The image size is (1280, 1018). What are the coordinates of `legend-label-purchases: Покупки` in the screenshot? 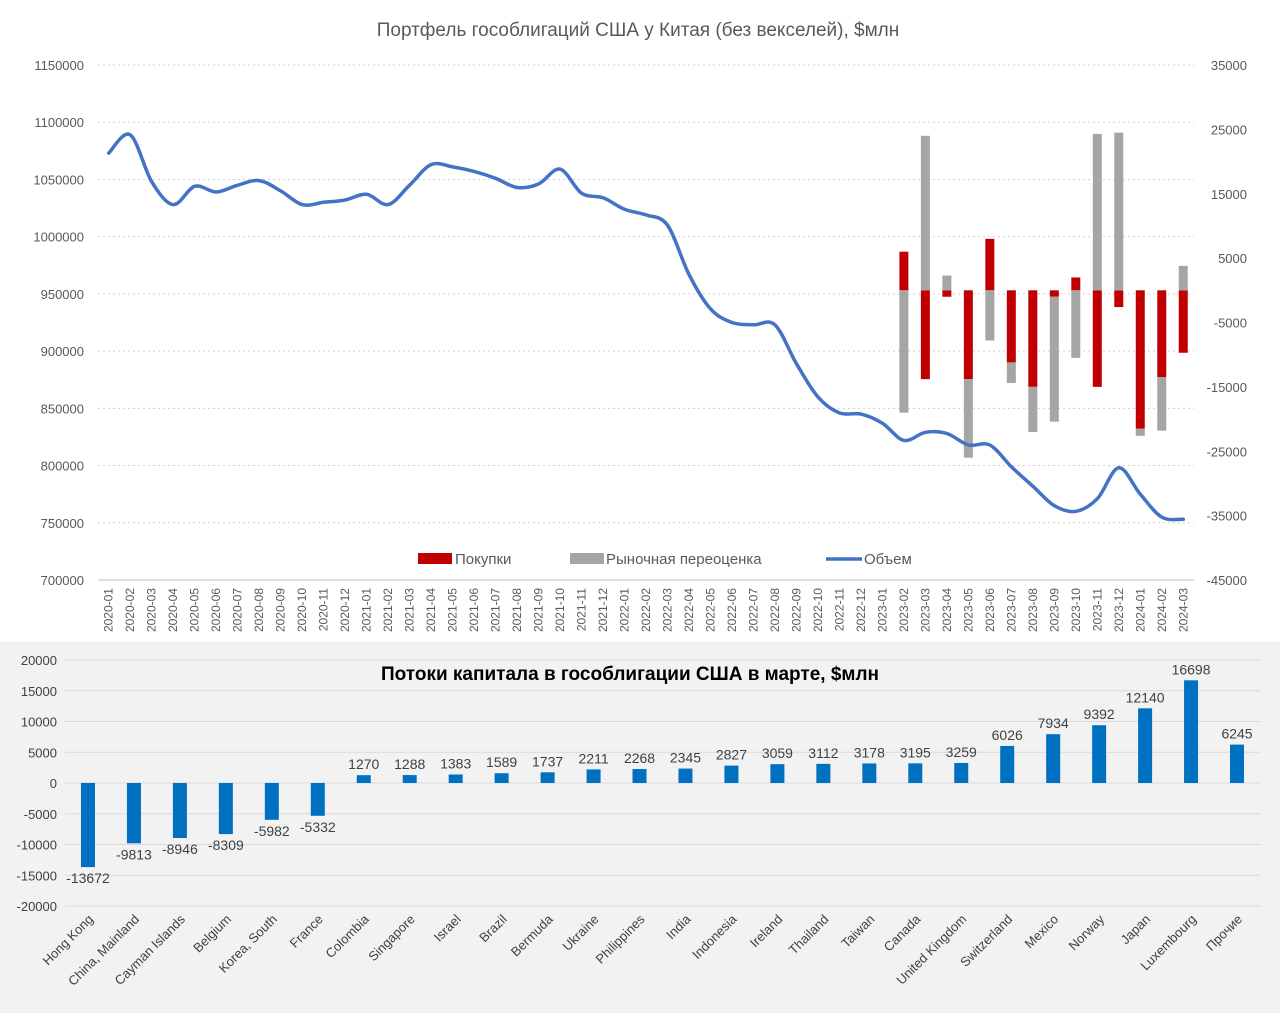 It's located at (483, 559).